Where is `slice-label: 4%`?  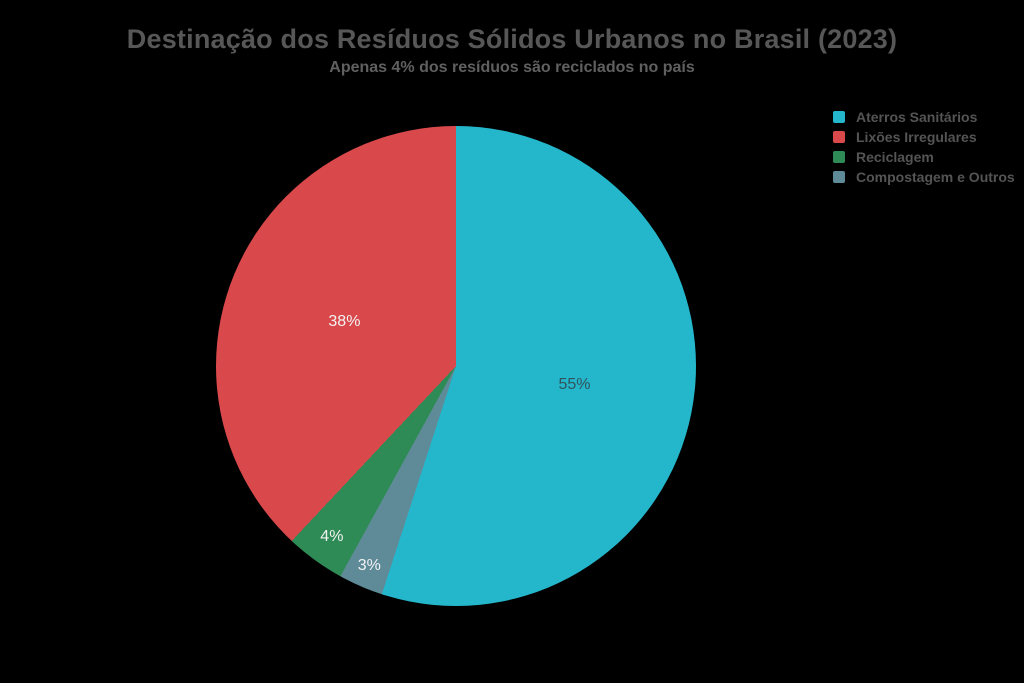
slice-label: 4% is located at coordinates (332, 536).